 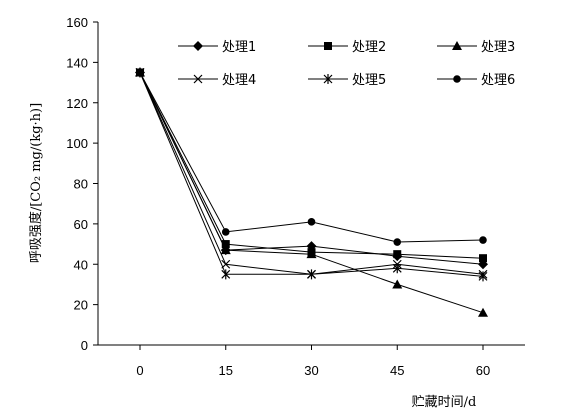 What do you see at coordinates (139, 370) in the screenshot?
I see `x-tick-label: 0` at bounding box center [139, 370].